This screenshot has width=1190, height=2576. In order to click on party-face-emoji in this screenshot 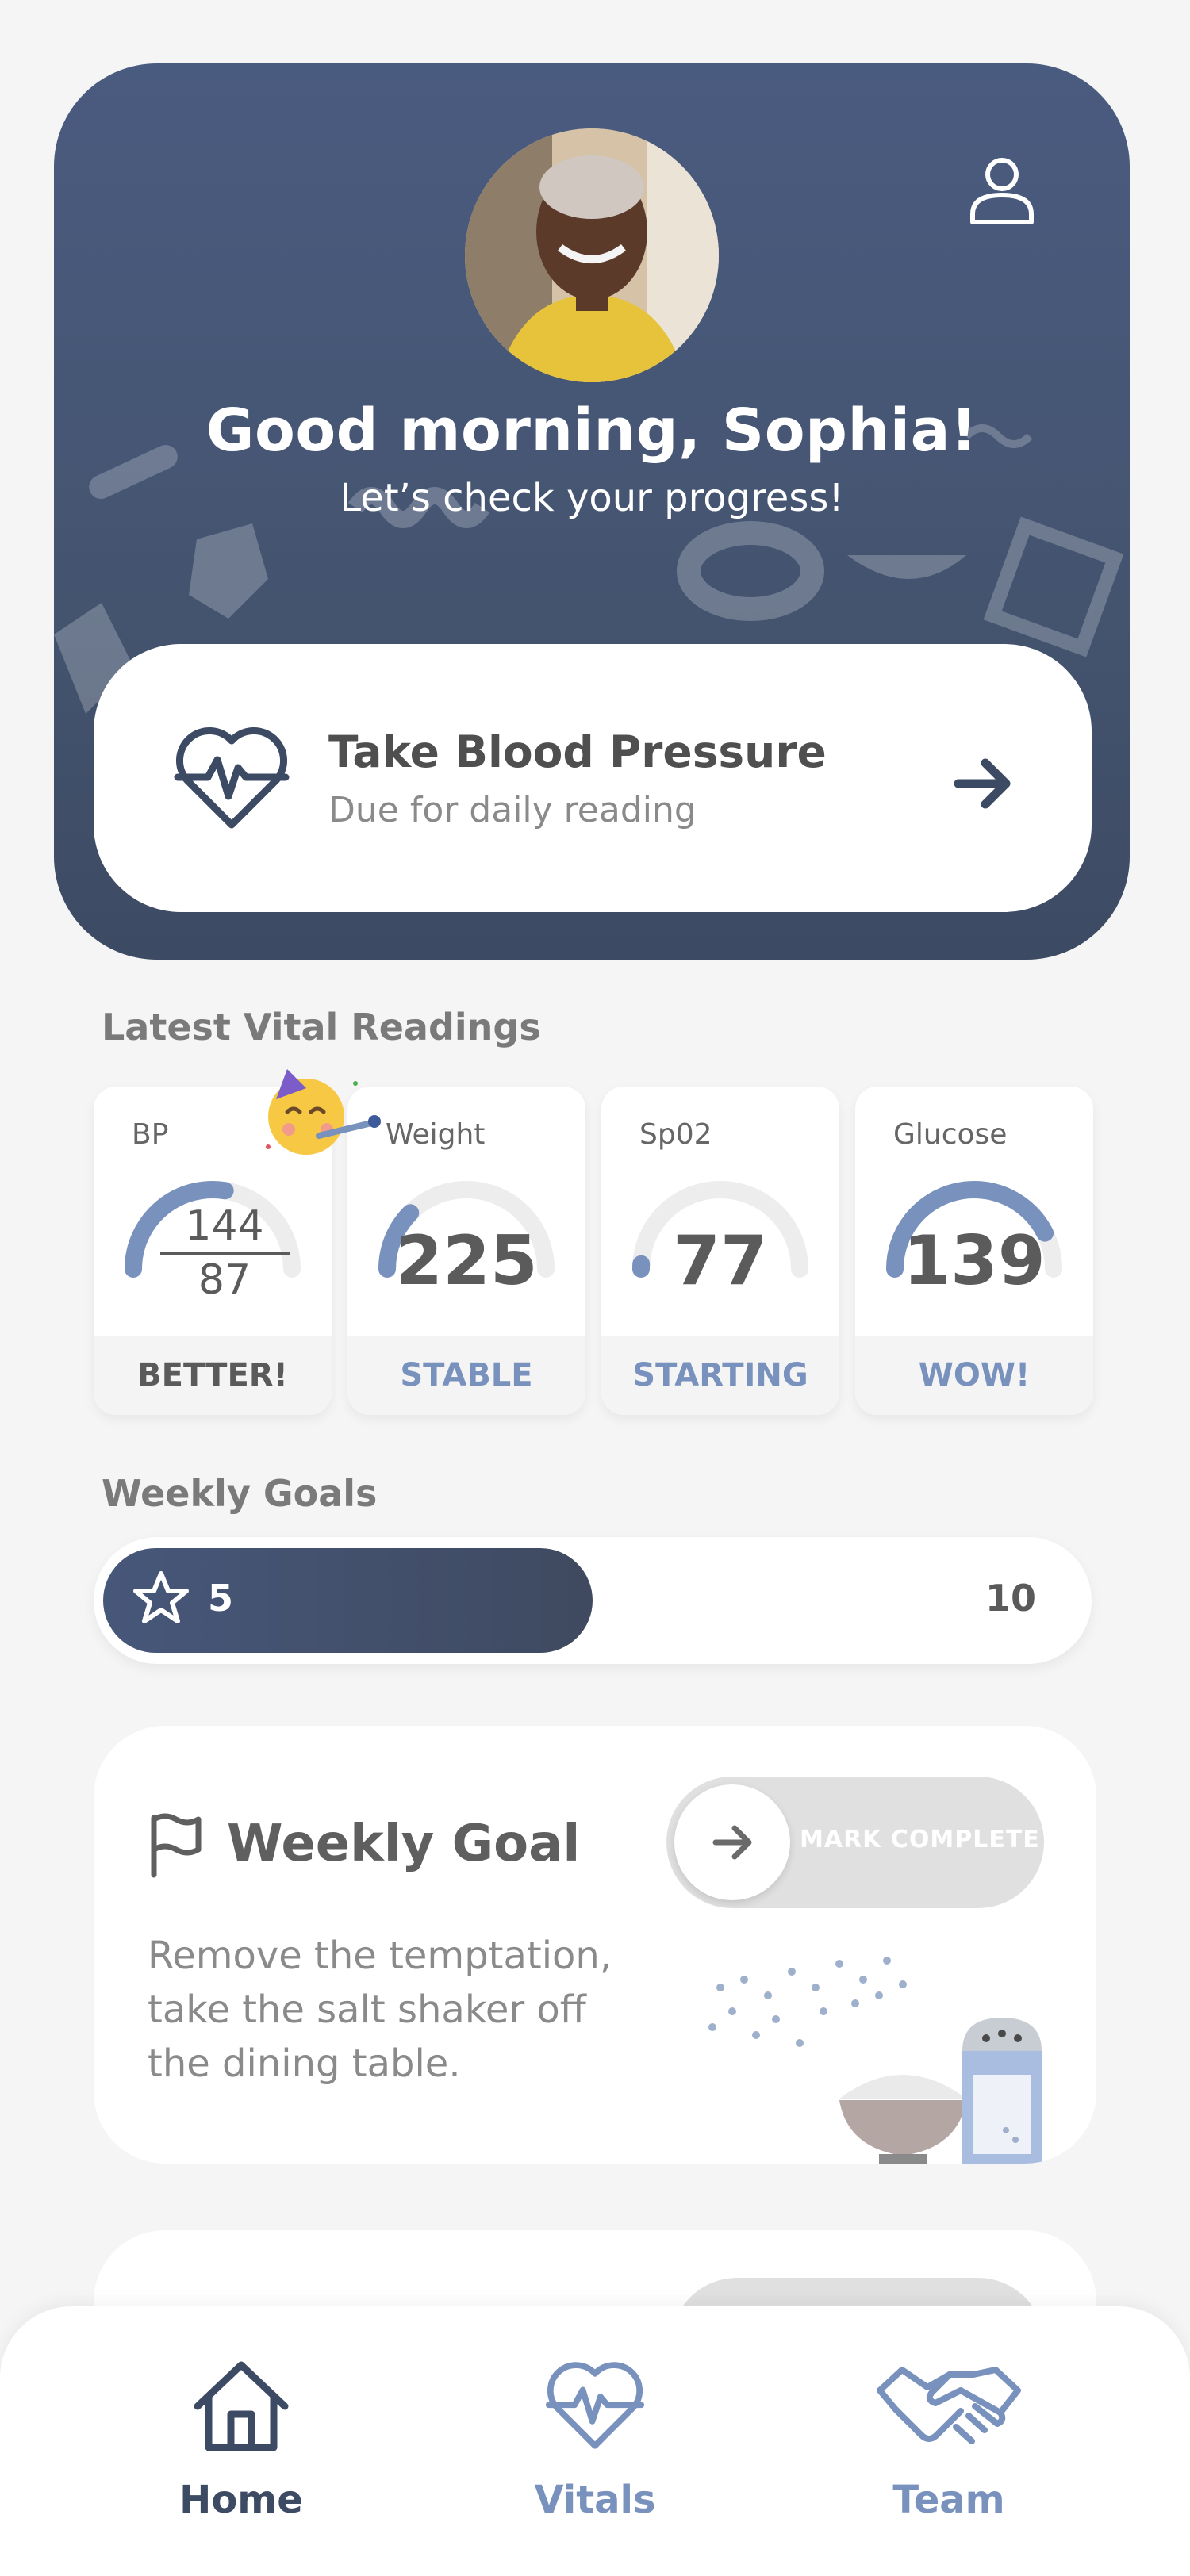, I will do `click(323, 1112)`.